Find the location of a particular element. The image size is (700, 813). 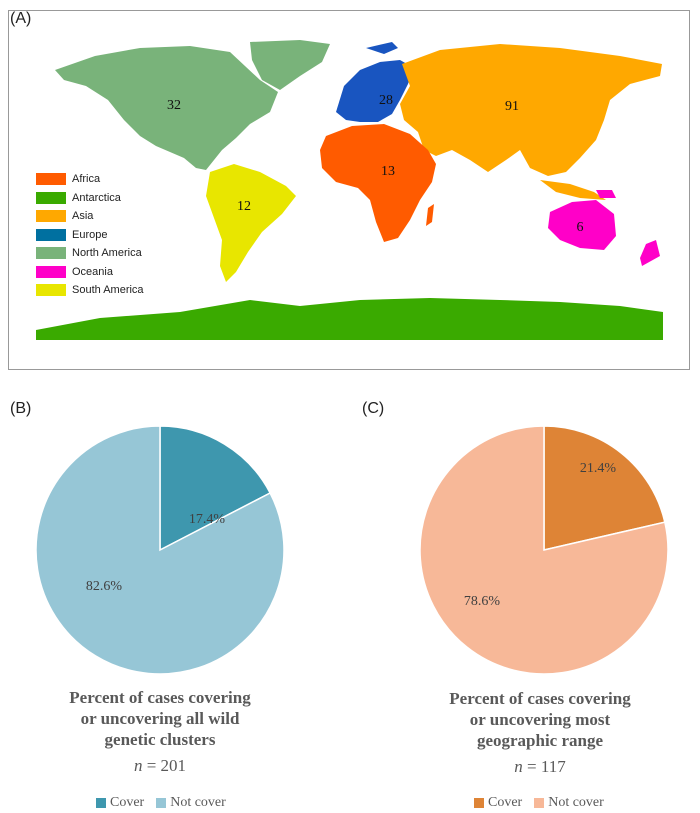

legend-item-oceania: Oceania is located at coordinates (90, 272).